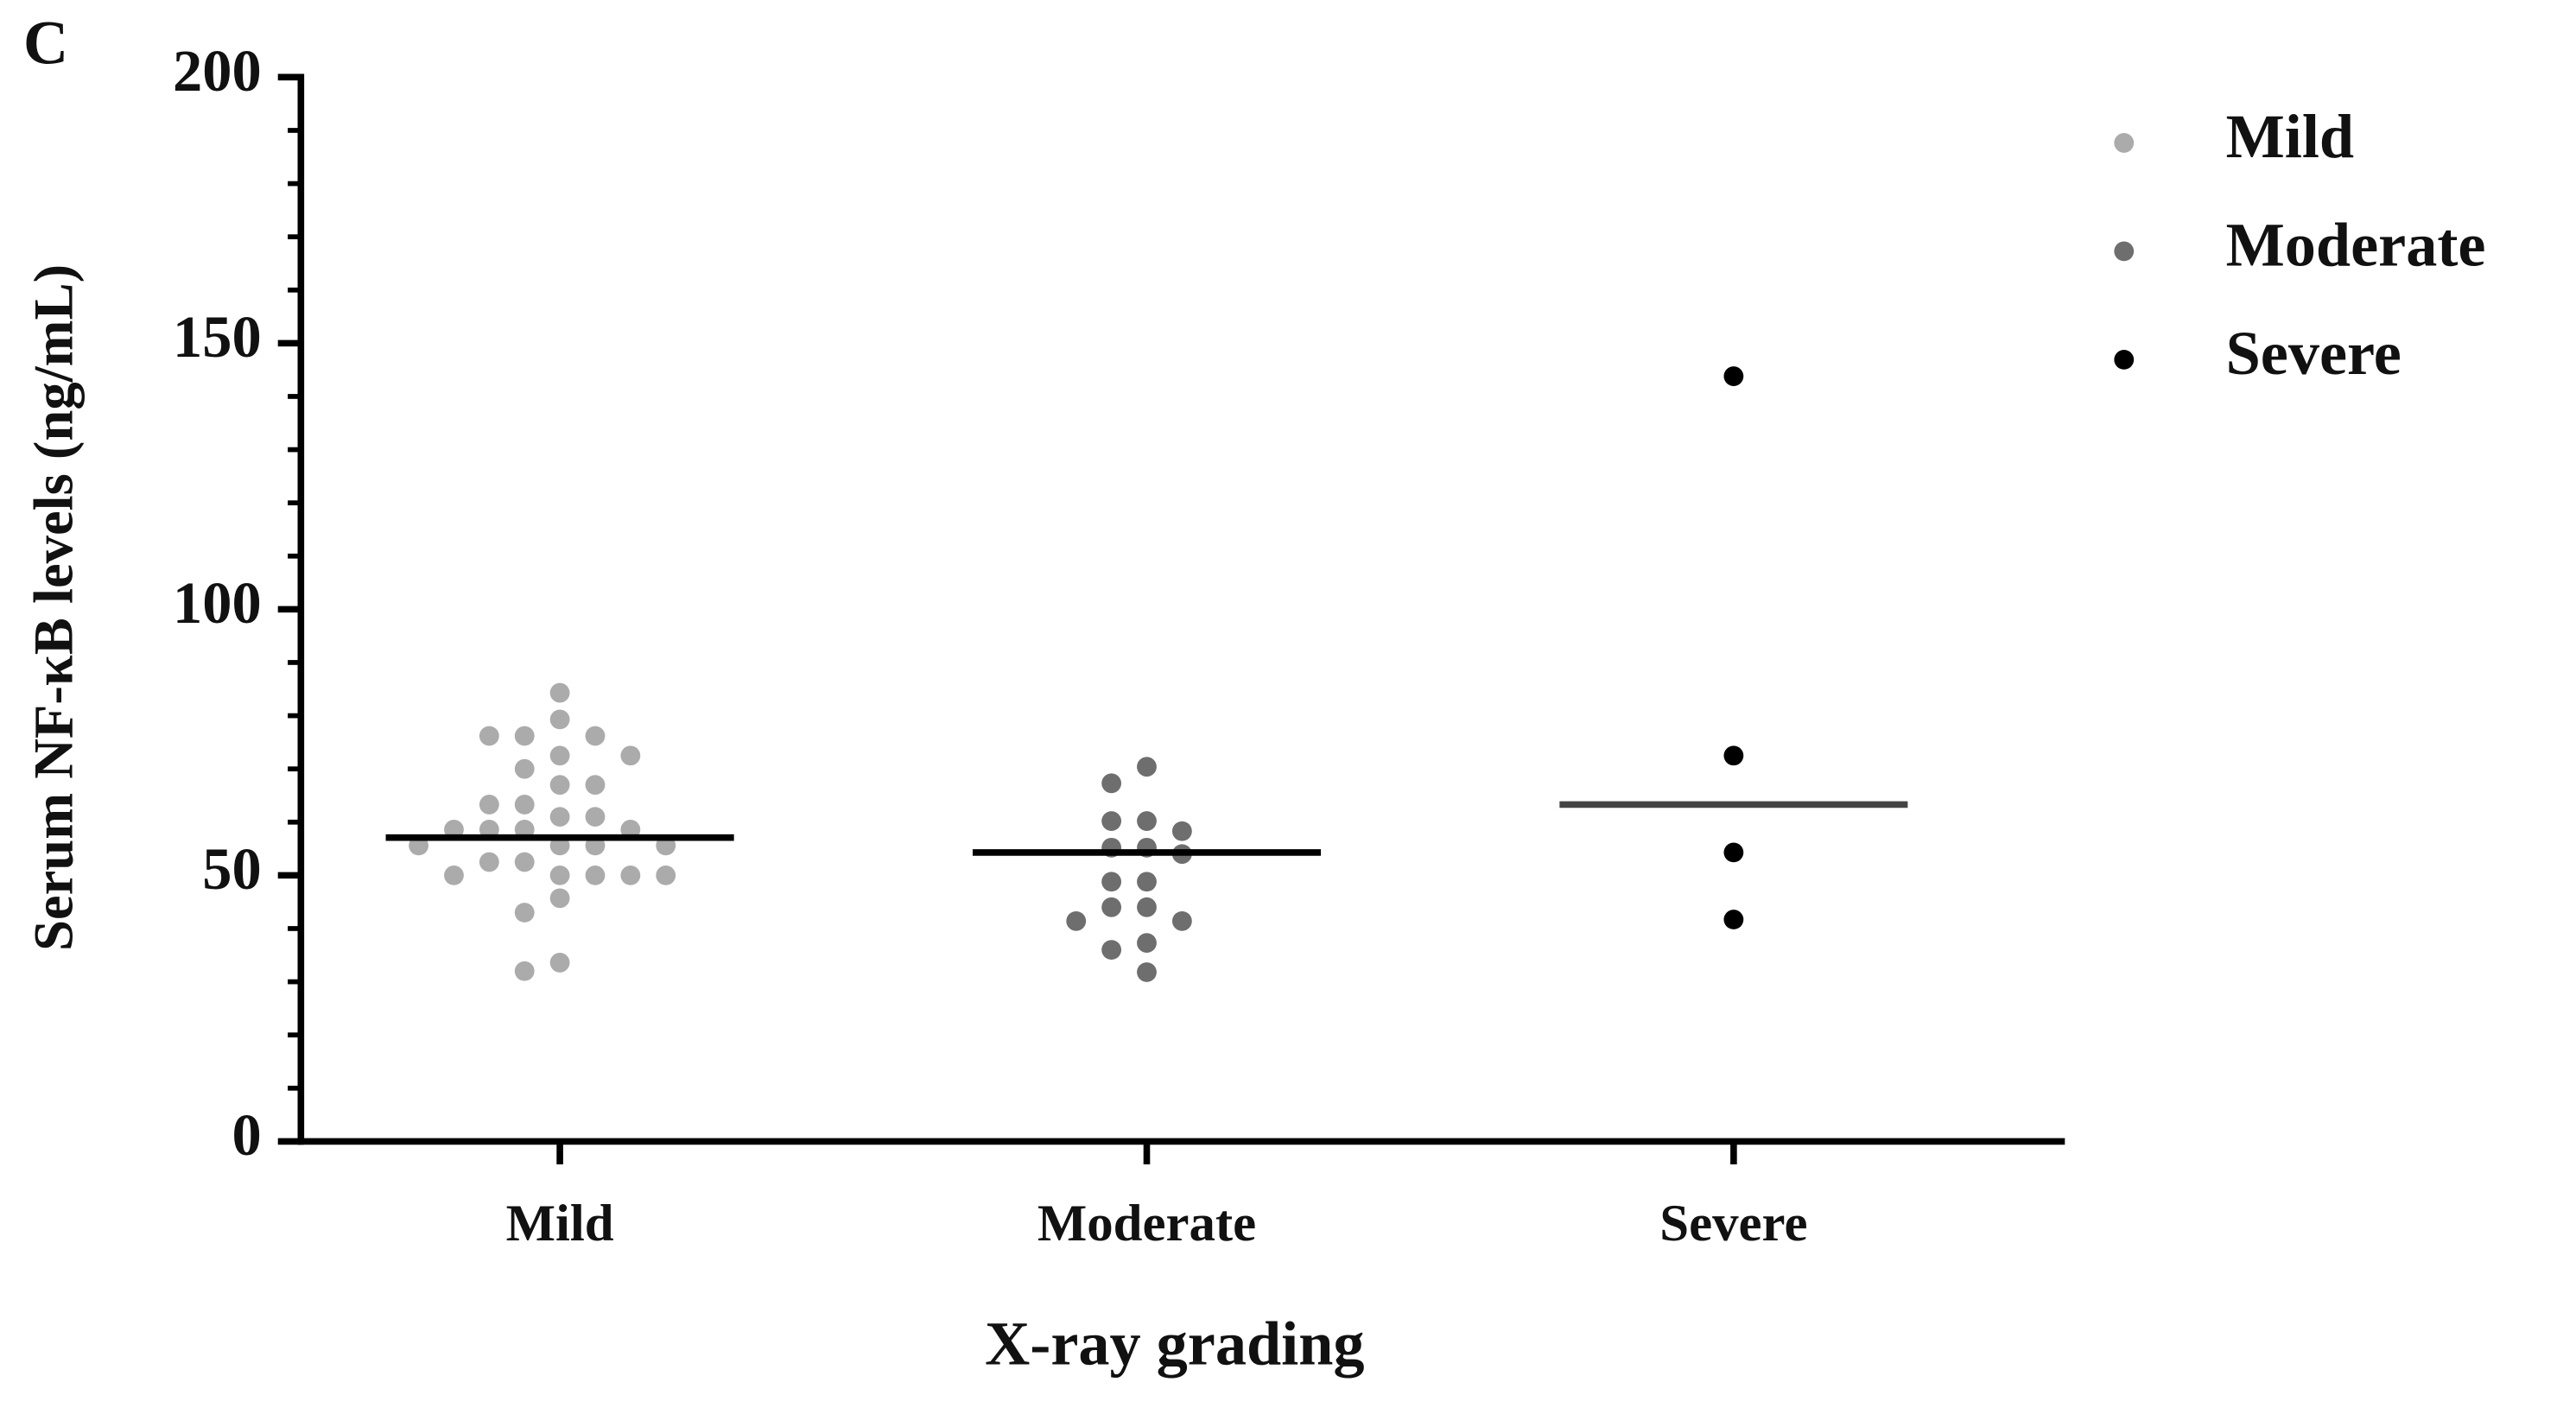 This screenshot has height=1414, width=2576. I want to click on y-tick-label: 0, so click(246, 1135).